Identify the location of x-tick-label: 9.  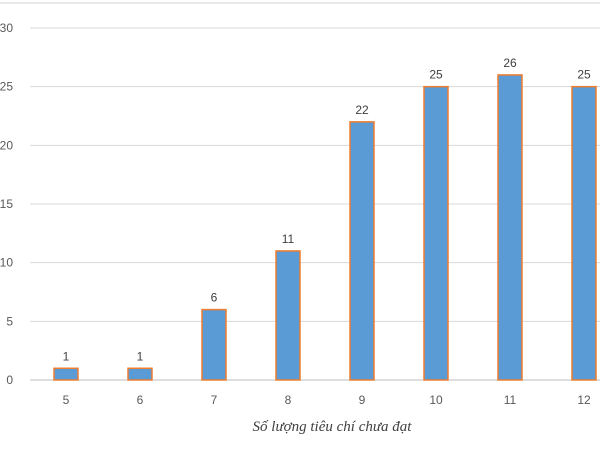
(362, 400).